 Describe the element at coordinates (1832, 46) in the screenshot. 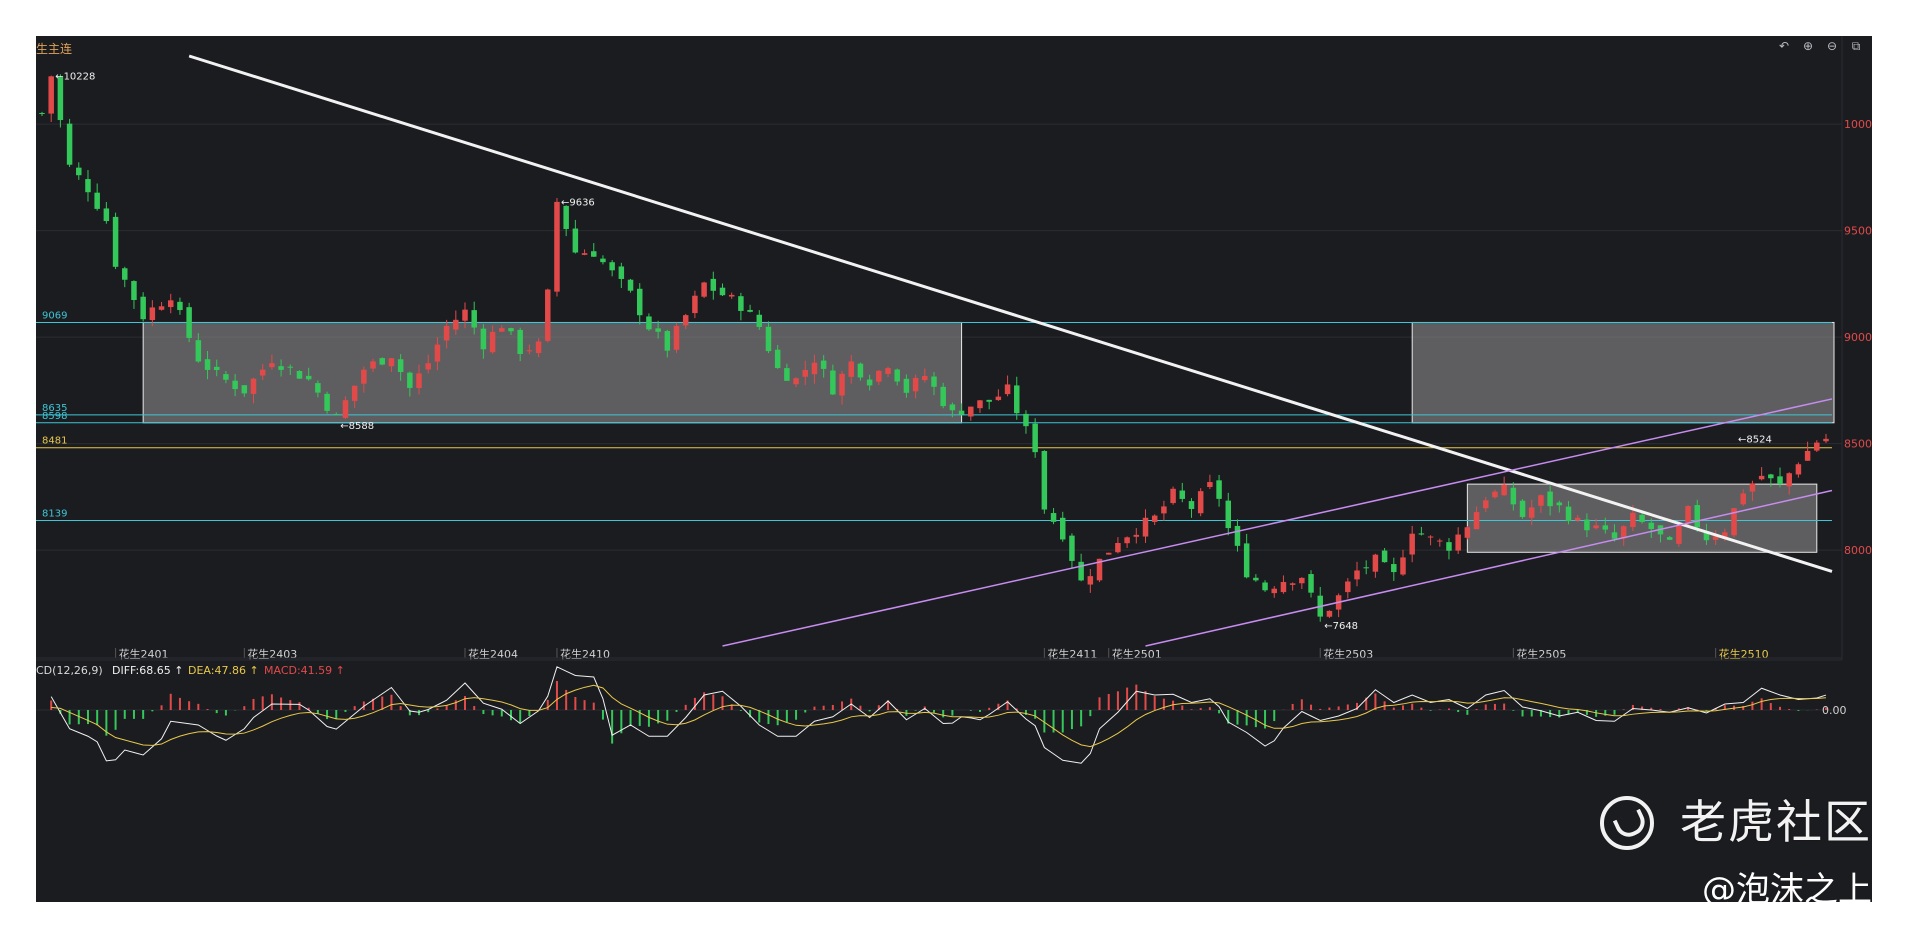

I see `zoom-out-icon: ⊖` at that location.